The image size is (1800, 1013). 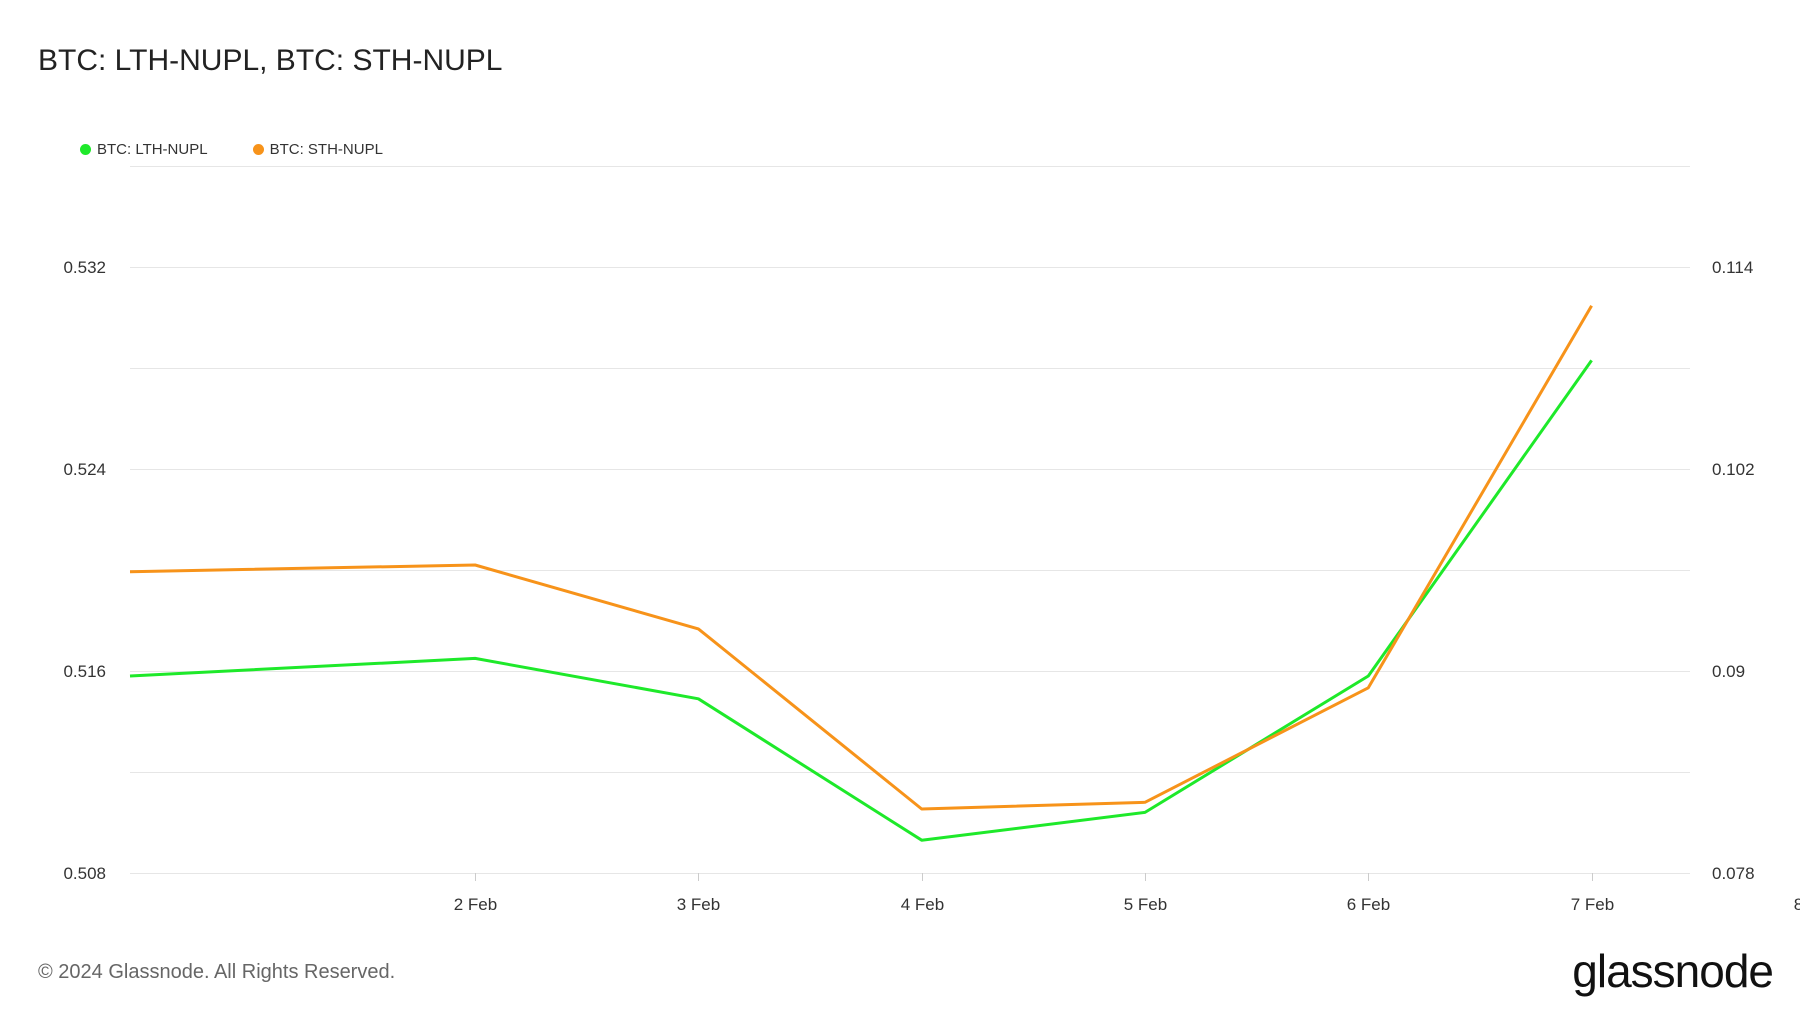 I want to click on x-axis-tick-label: 4 Feb, so click(x=922, y=904).